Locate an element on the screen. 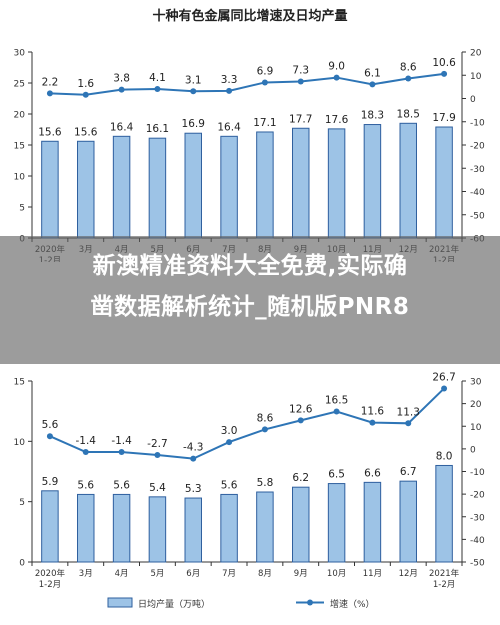 Image resolution: width=500 pixels, height=625 pixels. x-tick-label: 12月 is located at coordinates (408, 574).